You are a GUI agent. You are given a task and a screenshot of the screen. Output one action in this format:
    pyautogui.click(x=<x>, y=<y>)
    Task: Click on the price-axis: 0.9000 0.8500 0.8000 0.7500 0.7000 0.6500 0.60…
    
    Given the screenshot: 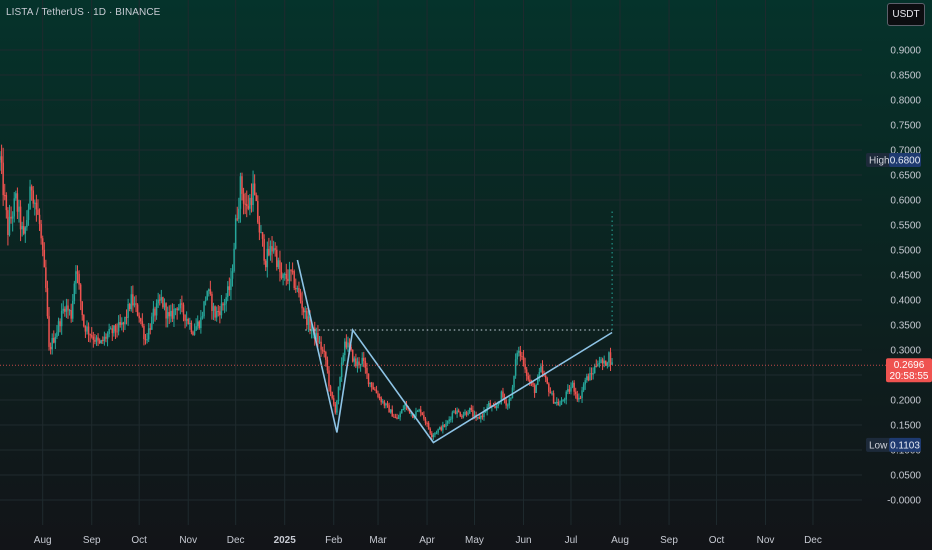 What is the action you would take?
    pyautogui.click(x=904, y=276)
    